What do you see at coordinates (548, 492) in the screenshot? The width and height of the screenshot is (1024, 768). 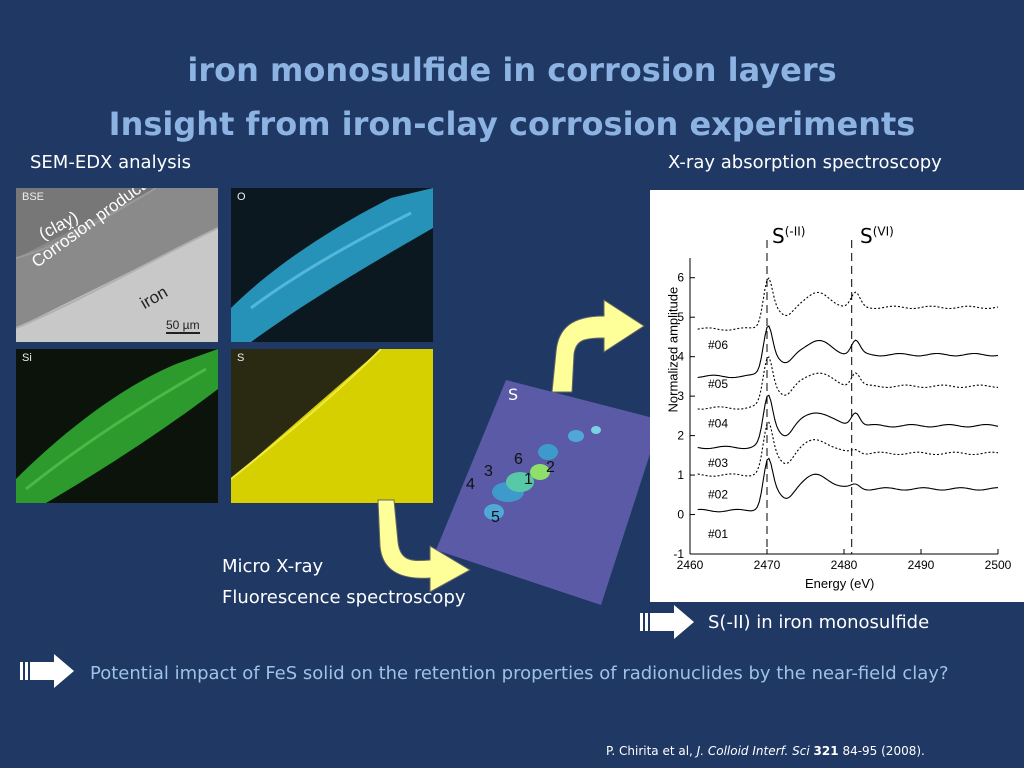 I see `xrf-map: 1 2 3 4 5 6` at bounding box center [548, 492].